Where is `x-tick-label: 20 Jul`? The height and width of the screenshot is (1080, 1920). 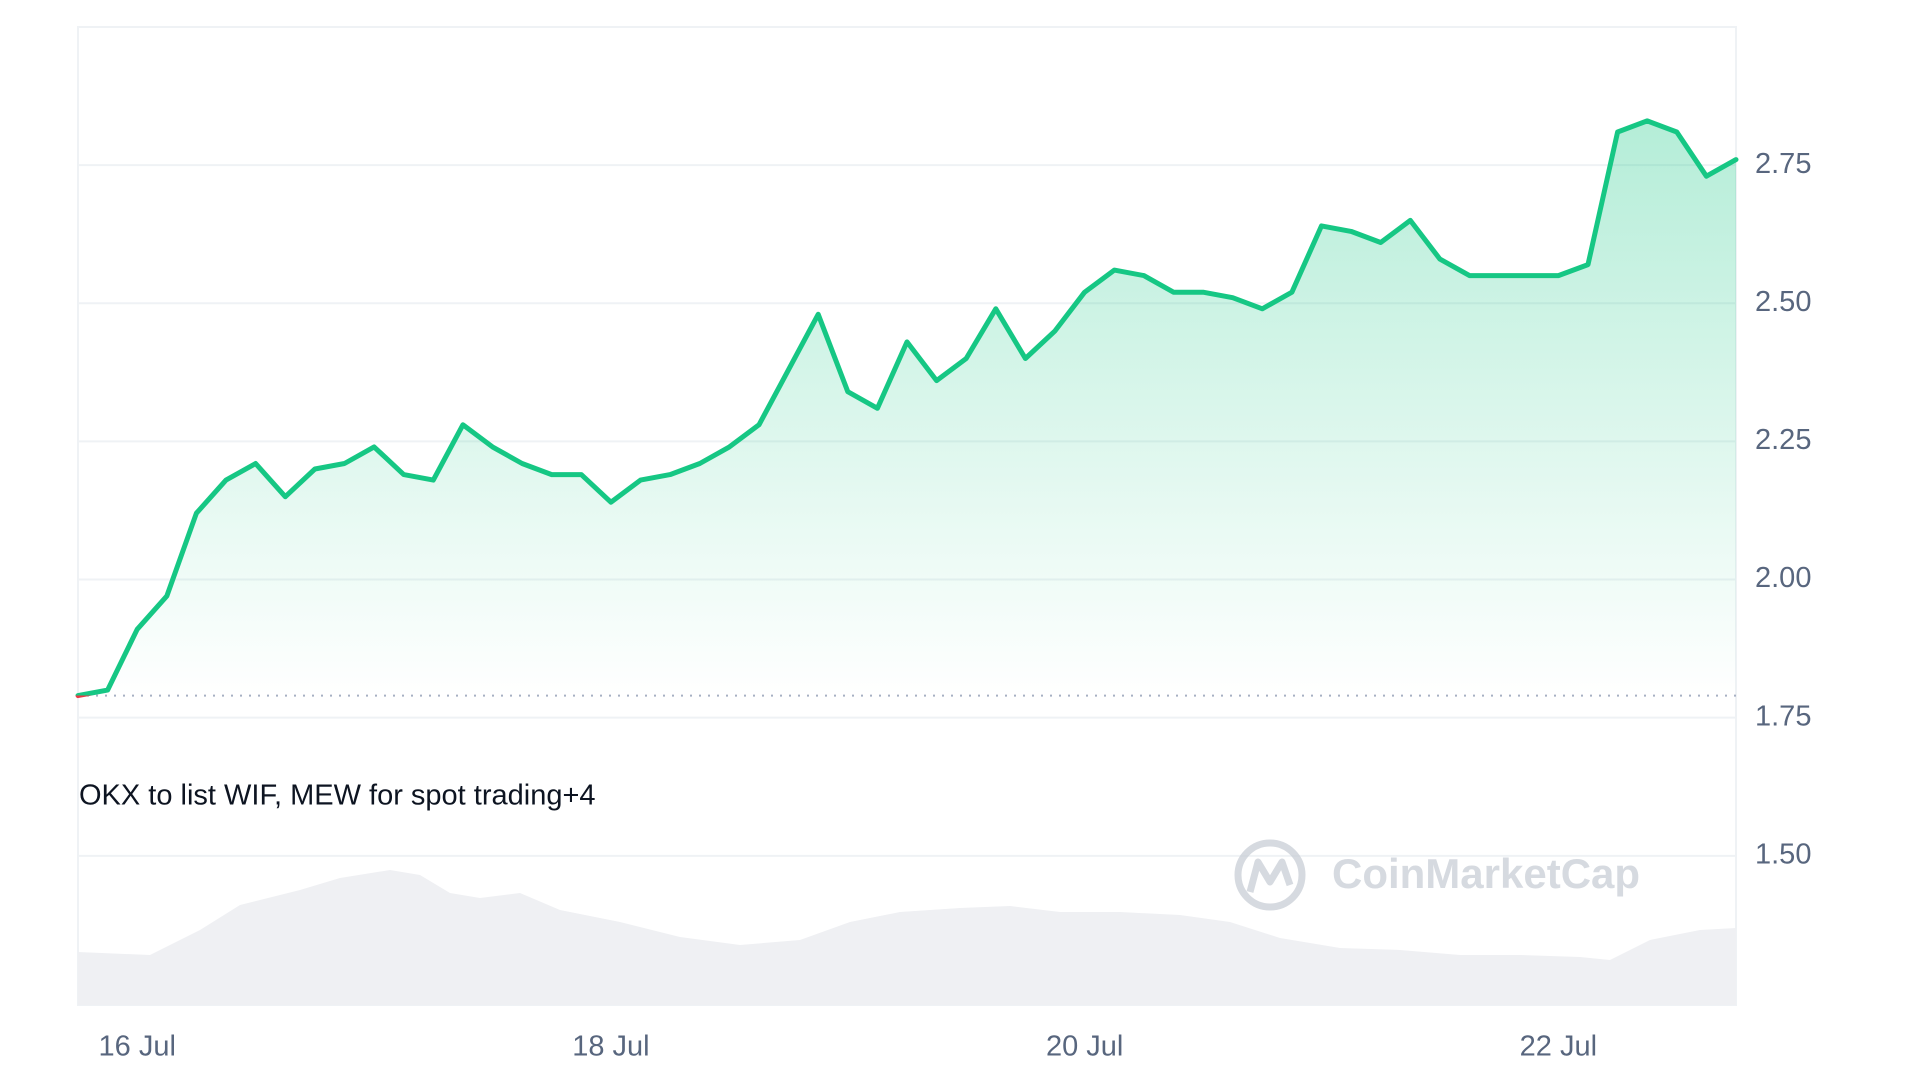 x-tick-label: 20 Jul is located at coordinates (1084, 1047).